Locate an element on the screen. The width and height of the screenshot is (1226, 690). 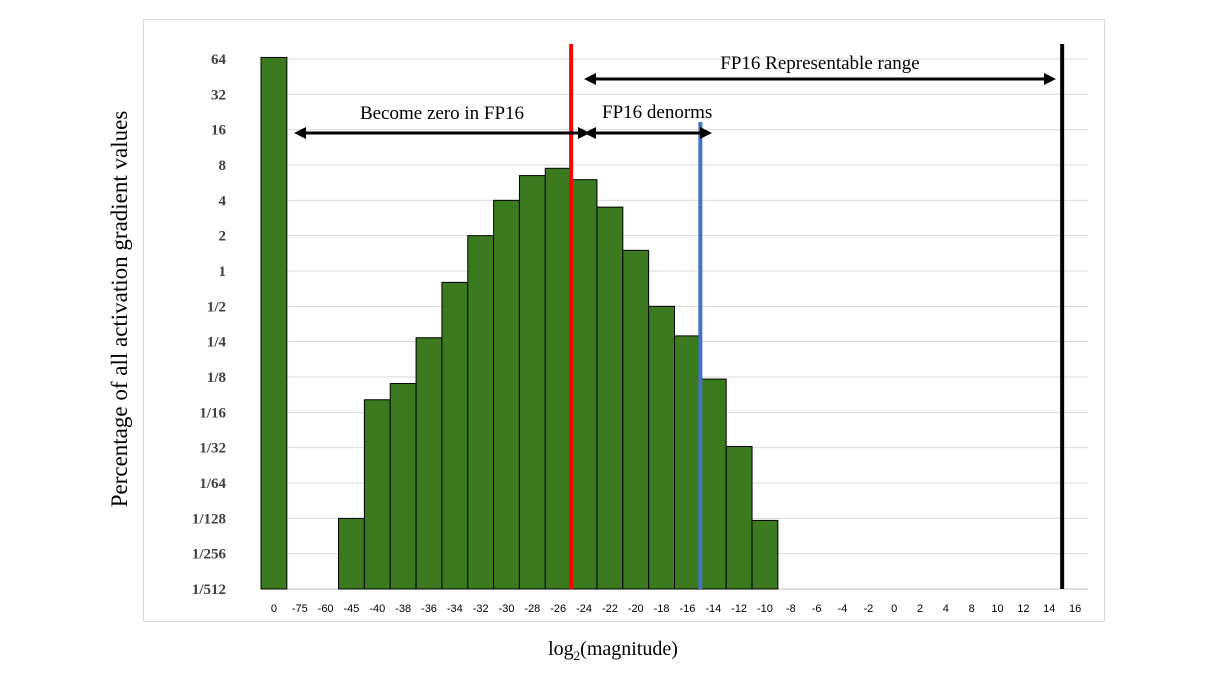
x-tick-label: -10 is located at coordinates (765, 609).